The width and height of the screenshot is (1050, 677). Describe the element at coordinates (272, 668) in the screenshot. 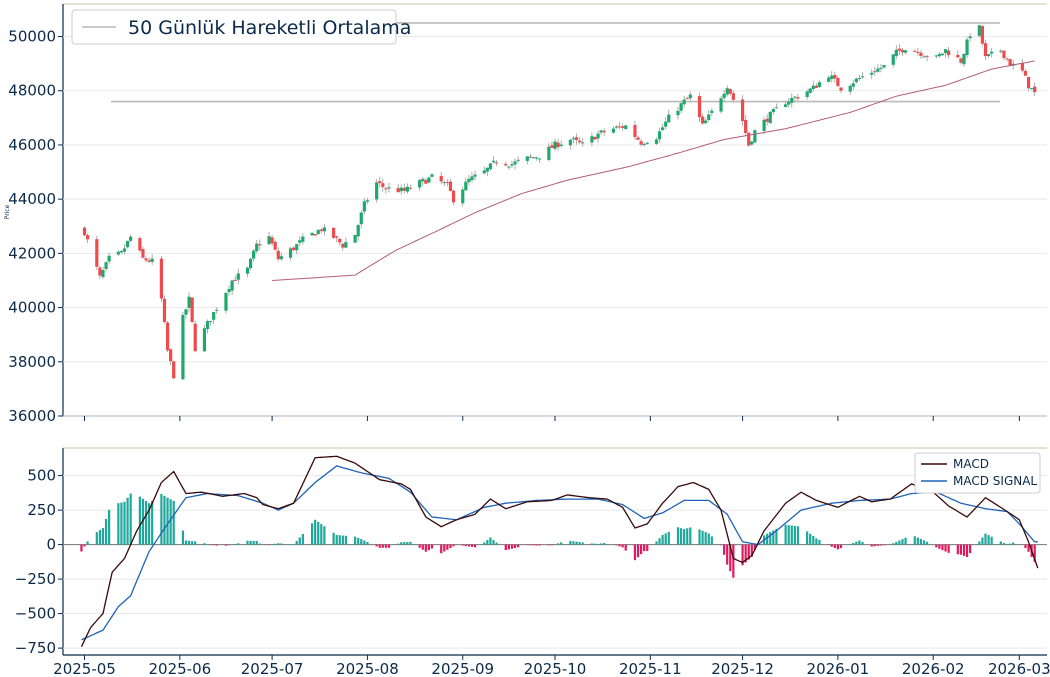

I see `macd-x-tick-label: 2025-07` at that location.